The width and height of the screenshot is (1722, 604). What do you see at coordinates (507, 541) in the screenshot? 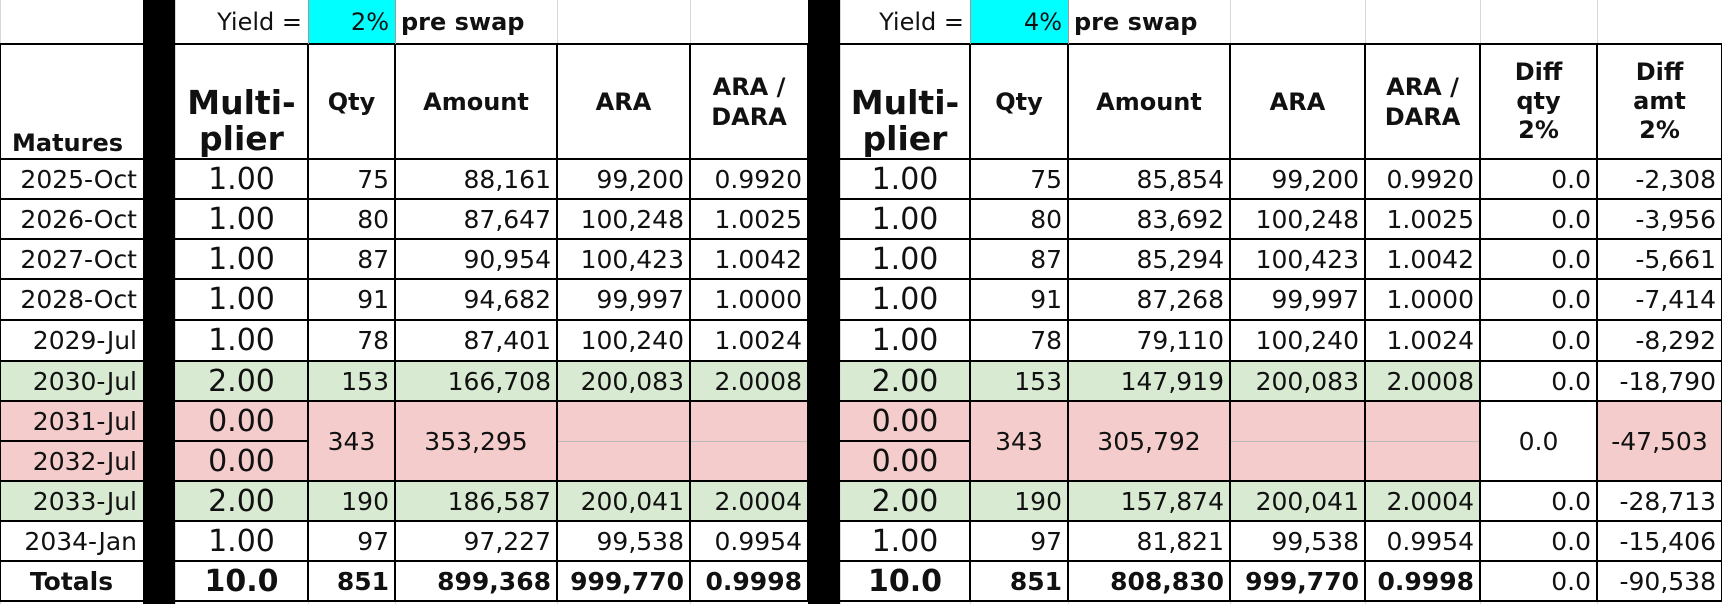
I see `cell-amount-left: 97,227` at bounding box center [507, 541].